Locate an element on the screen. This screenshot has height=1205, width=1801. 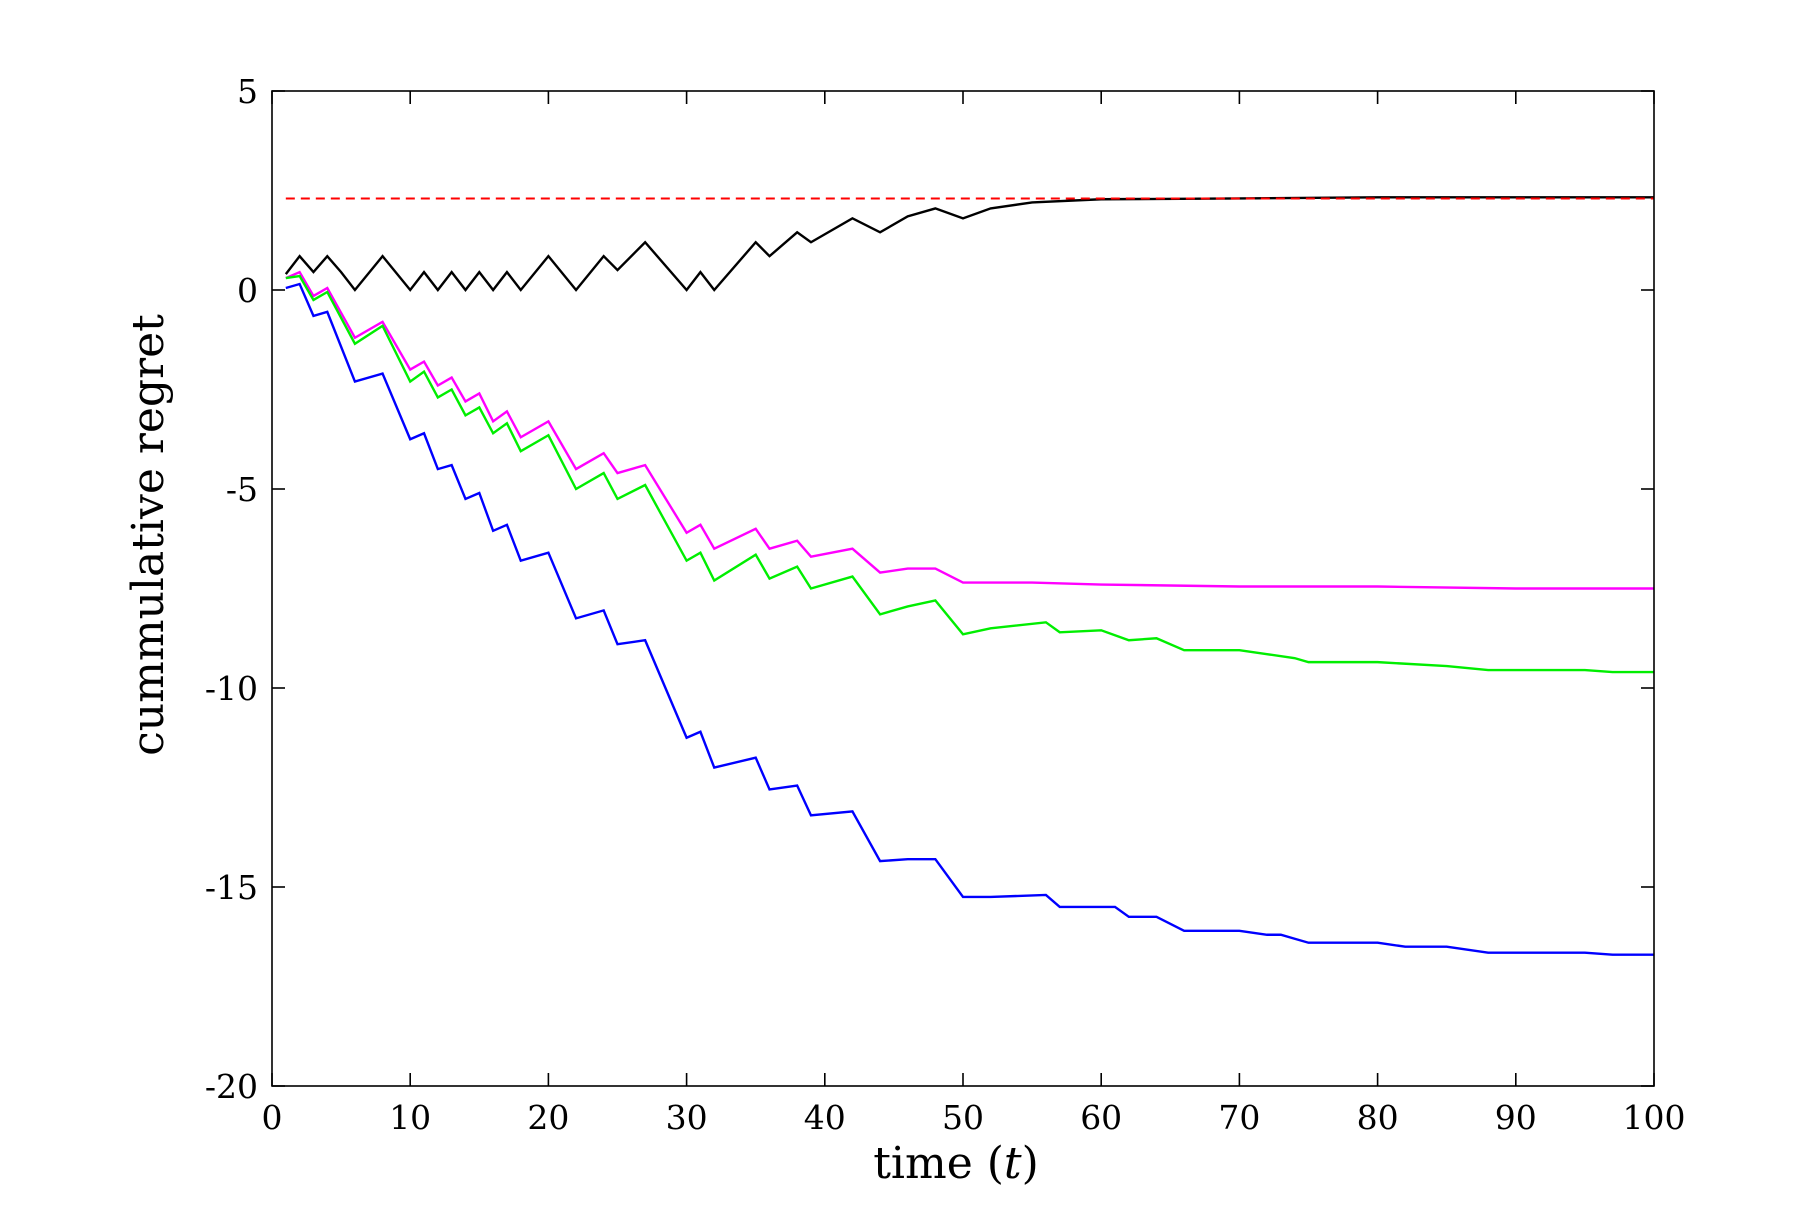
y-tick-label: 0 is located at coordinates (247, 290).